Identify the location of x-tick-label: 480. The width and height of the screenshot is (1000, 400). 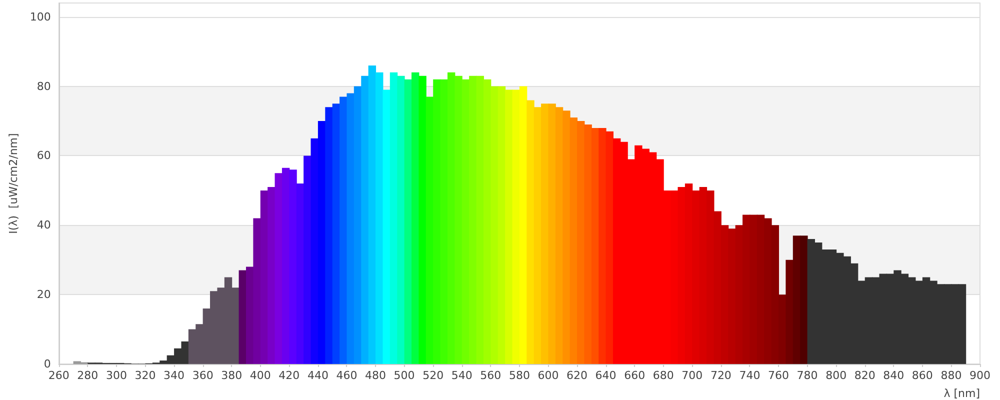
(375, 375).